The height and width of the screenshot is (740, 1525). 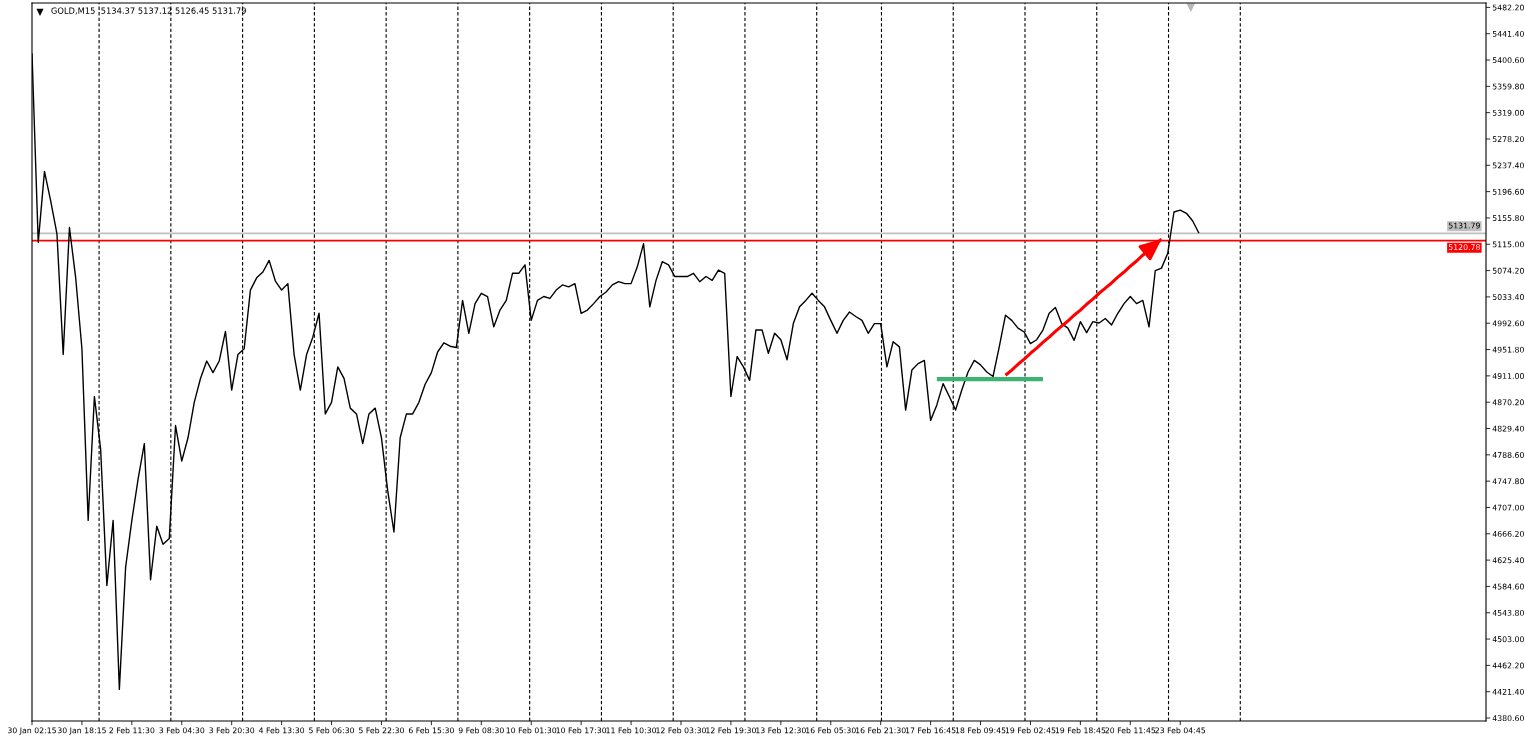 I want to click on chart-title: GOLD,M15 5134.37 5137.12 5126.45 5131.79, so click(x=148, y=11).